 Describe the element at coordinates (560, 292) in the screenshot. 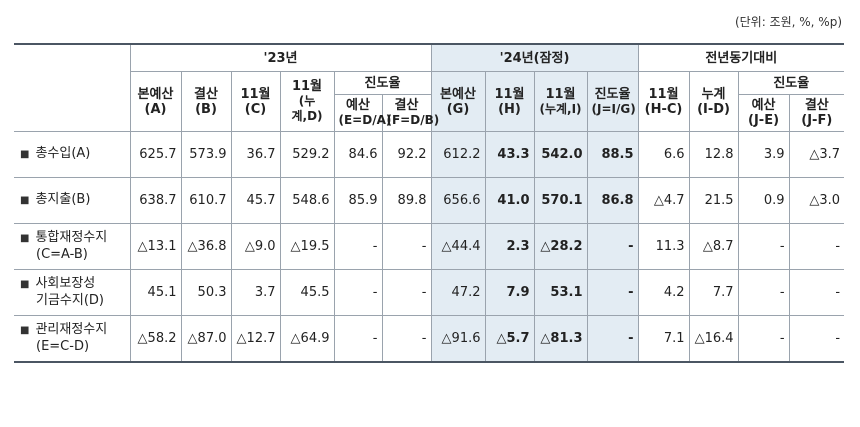

I see `table-cell: 53.1` at that location.